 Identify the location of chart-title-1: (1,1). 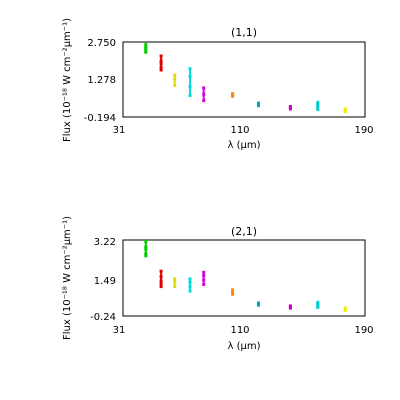
(244, 32).